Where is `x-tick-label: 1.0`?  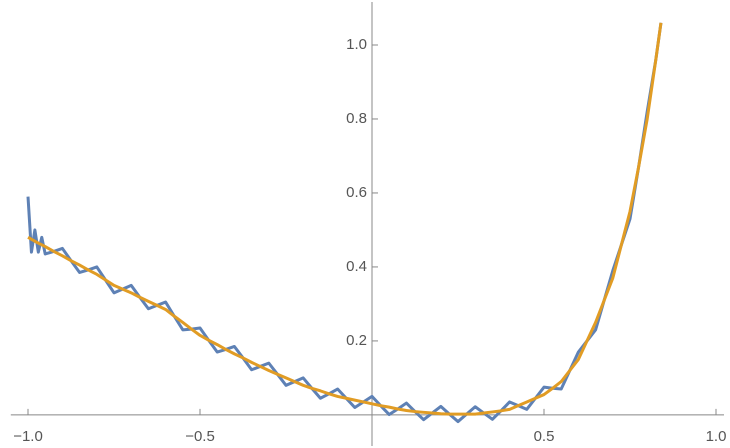
x-tick-label: 1.0 is located at coordinates (716, 436).